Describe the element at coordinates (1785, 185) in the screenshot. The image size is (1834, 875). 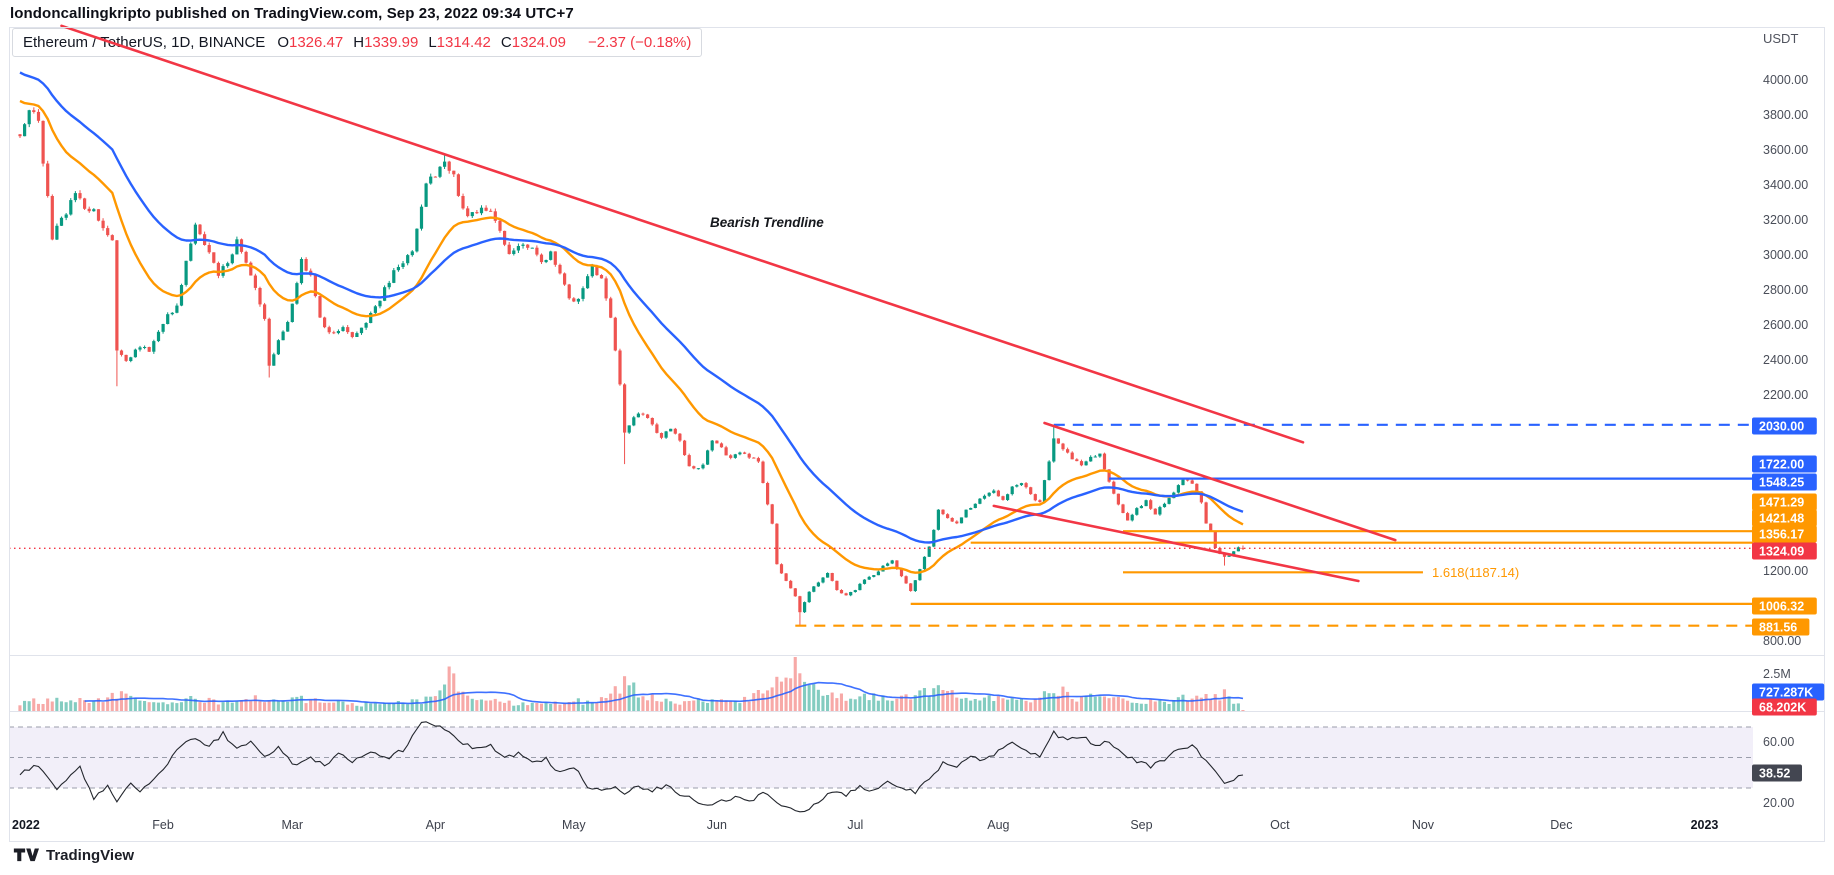
I see `svg-text: 3400.00` at that location.